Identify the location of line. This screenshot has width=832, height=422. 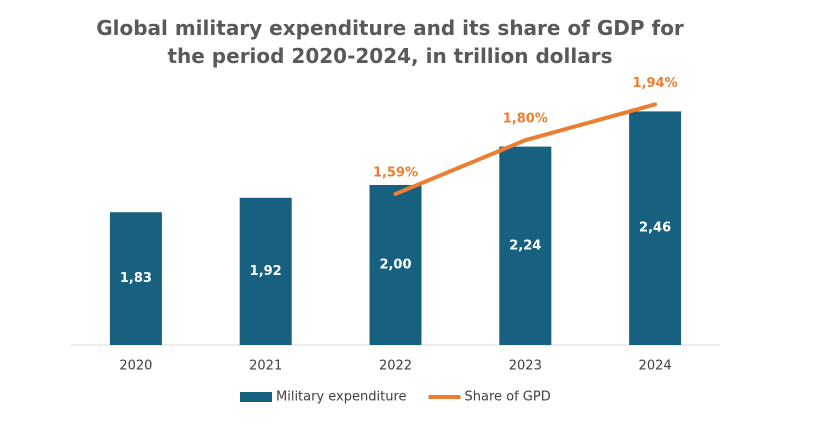
(525, 149).